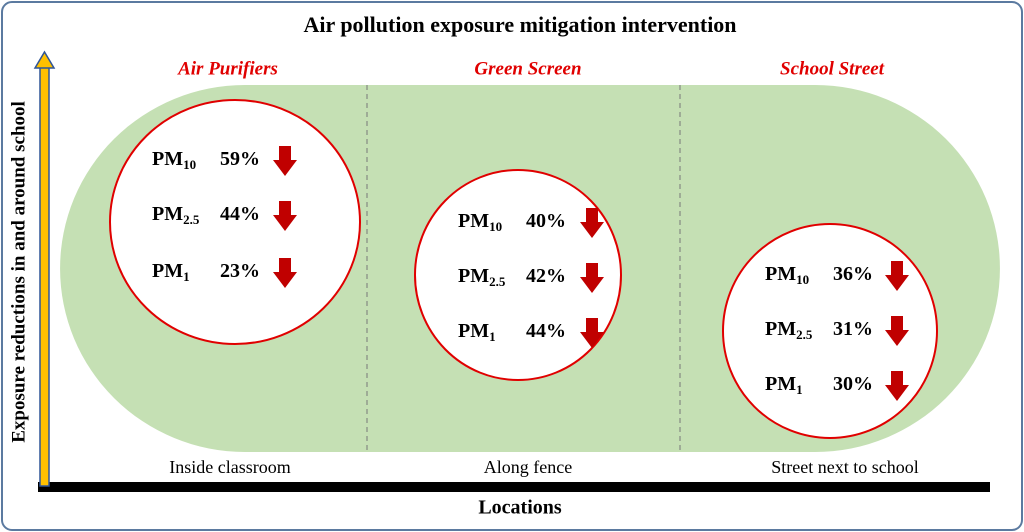 This screenshot has height=532, width=1024. I want to click on pollutant-reduction: PM2.5 31%, so click(819, 330).